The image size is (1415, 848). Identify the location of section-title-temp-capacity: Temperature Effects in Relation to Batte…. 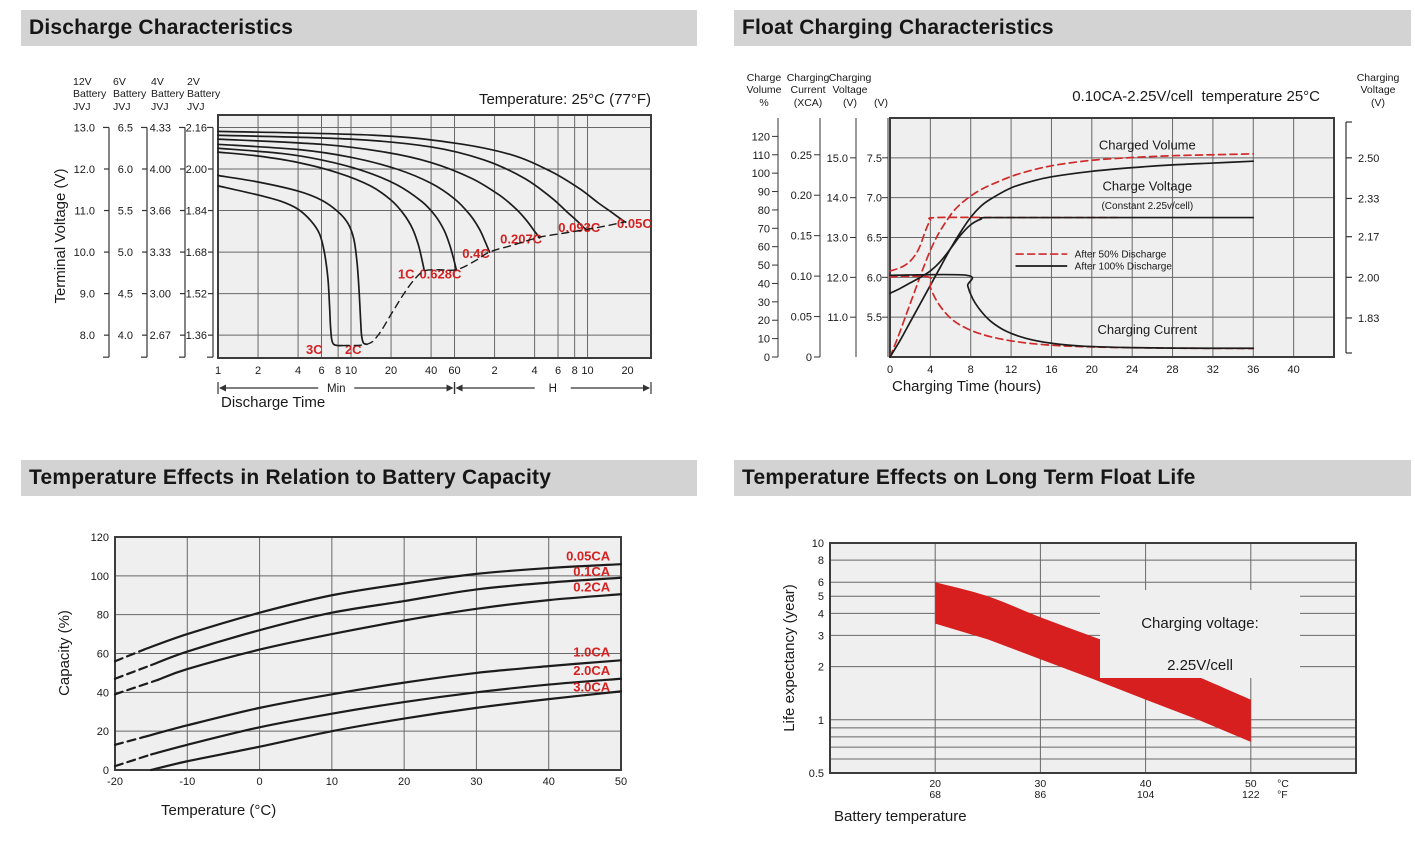
(290, 477).